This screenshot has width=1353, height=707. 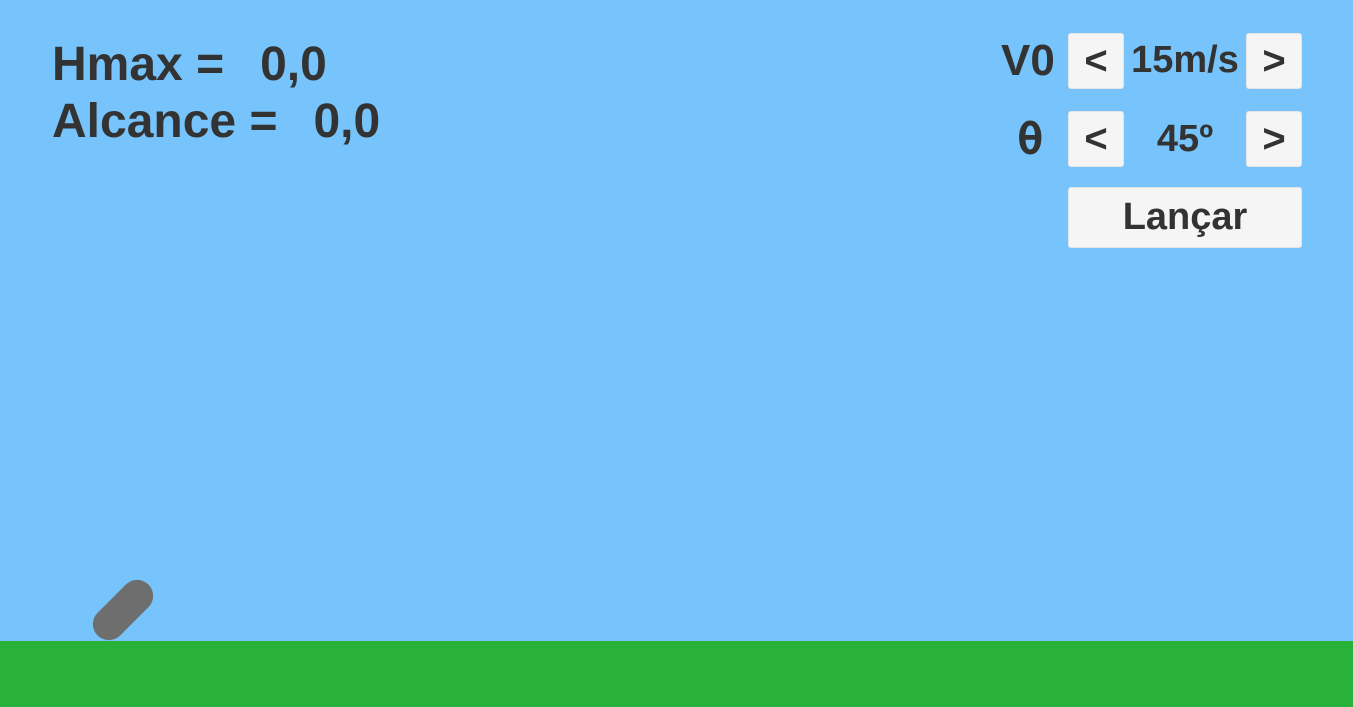 What do you see at coordinates (347, 121) in the screenshot?
I see `alcance-value: 0,0` at bounding box center [347, 121].